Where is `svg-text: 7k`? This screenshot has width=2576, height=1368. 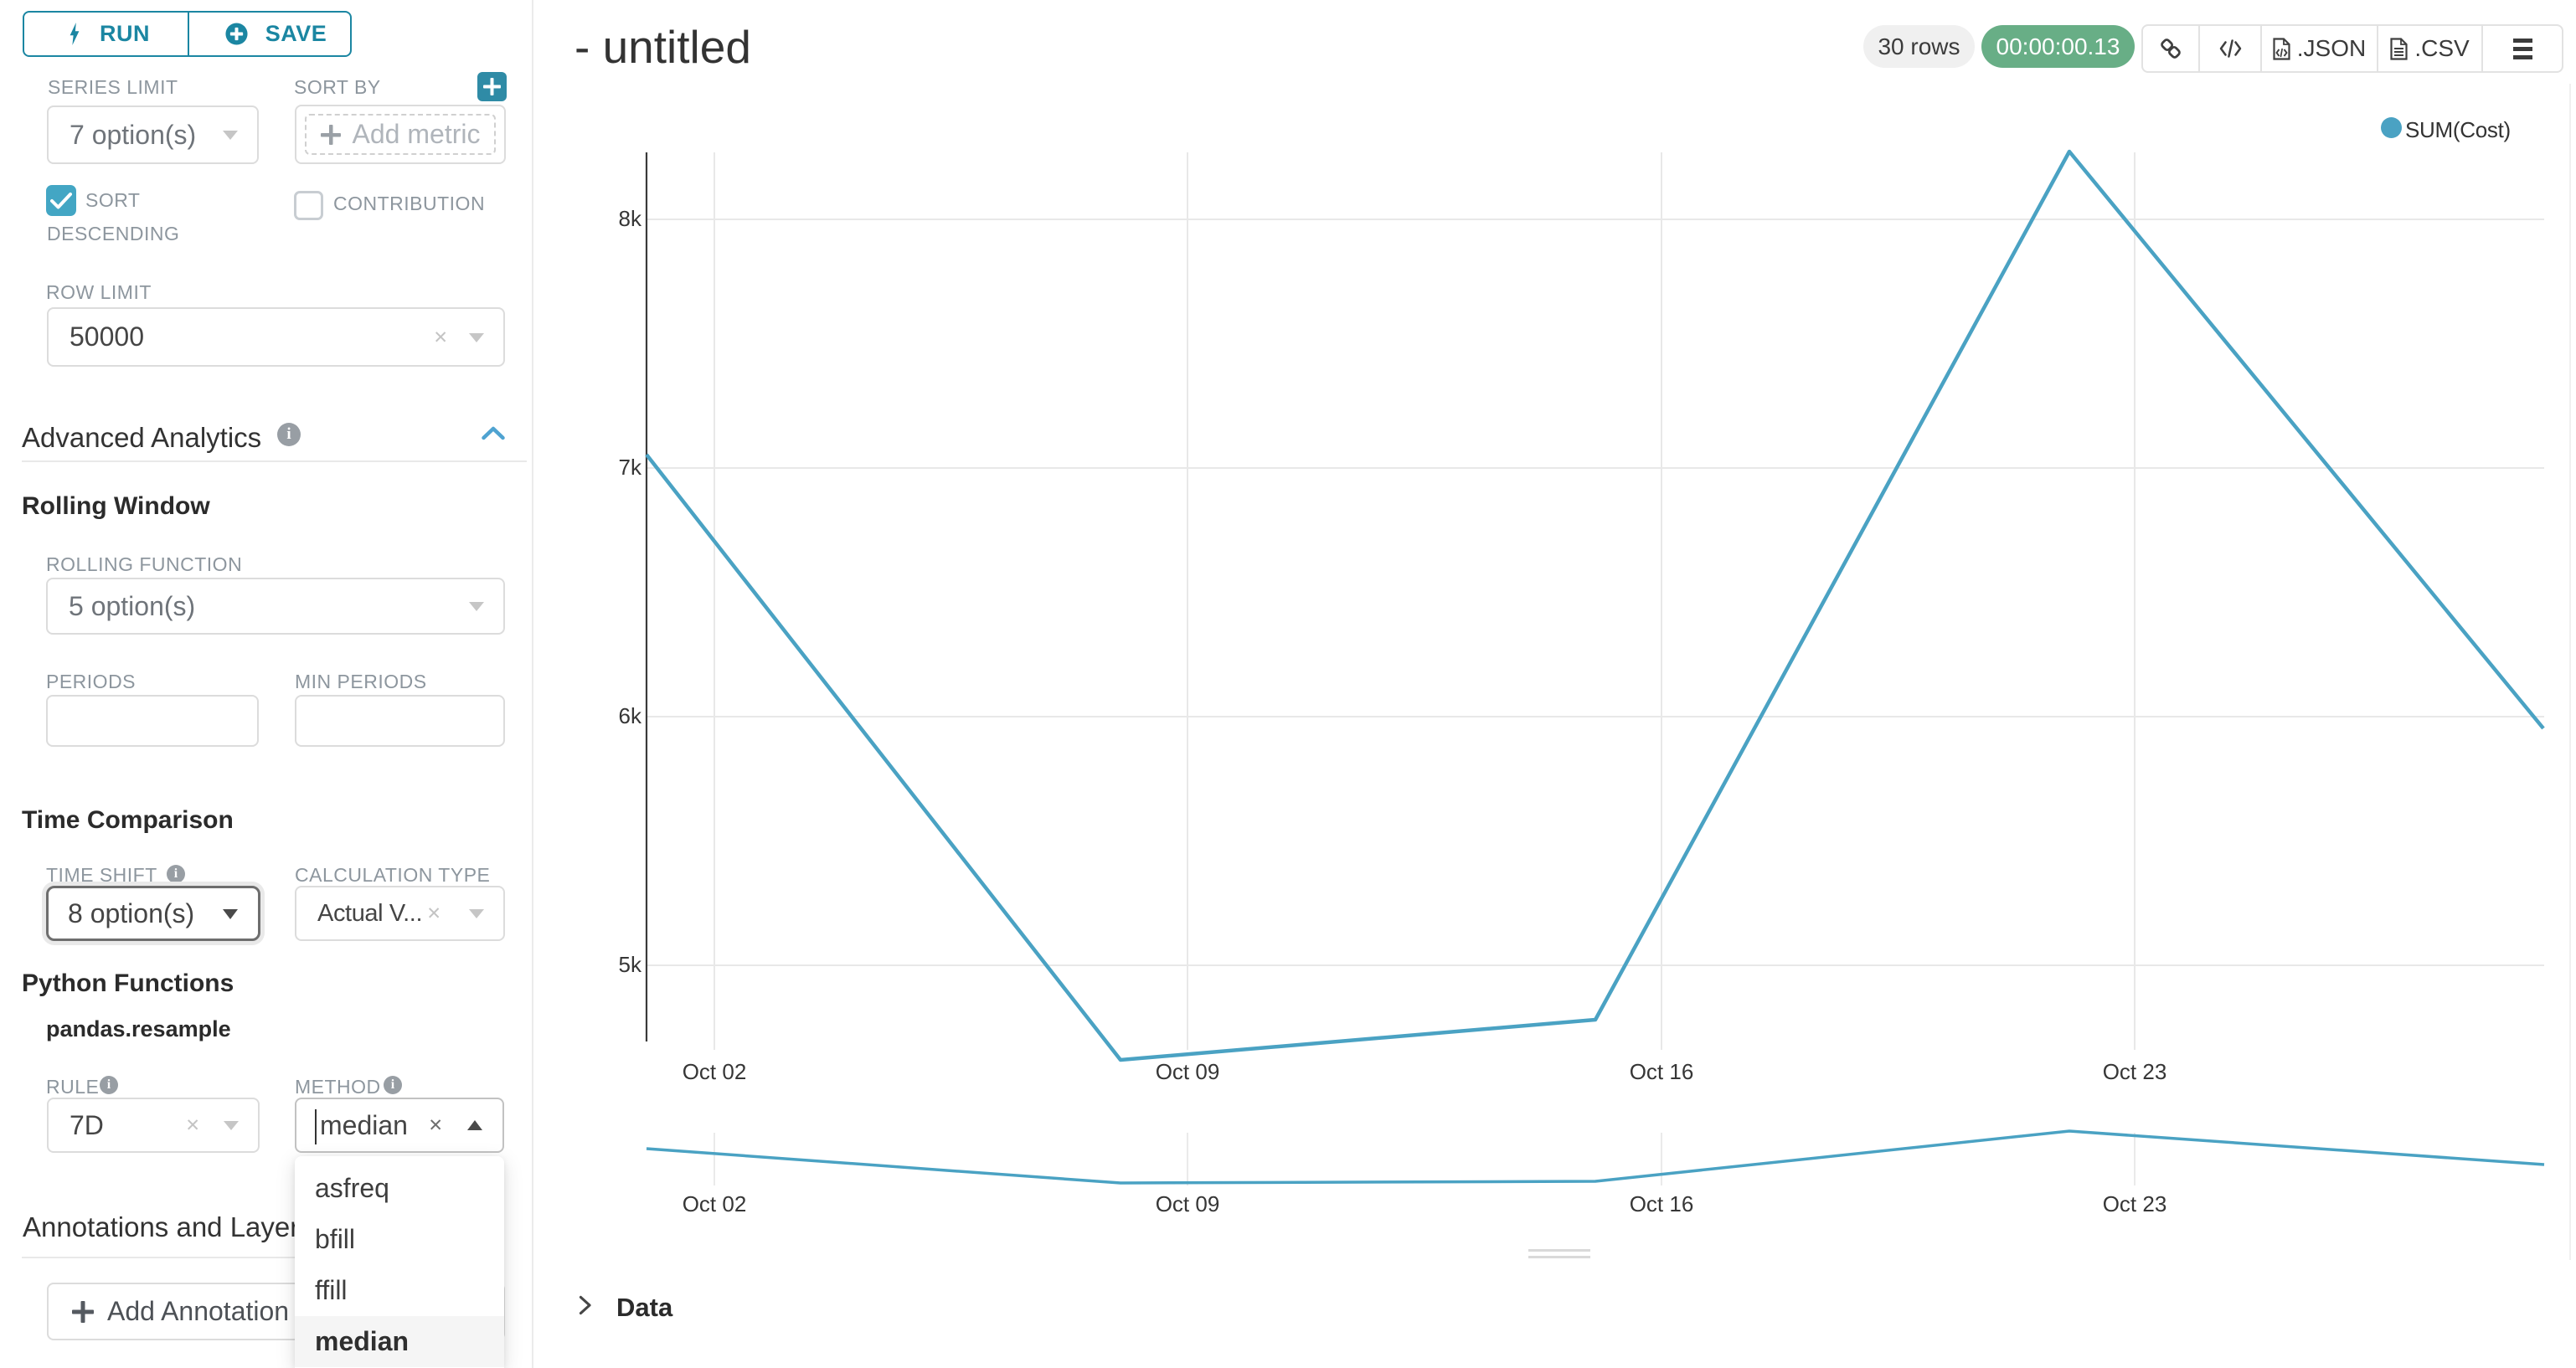 svg-text: 7k is located at coordinates (630, 467).